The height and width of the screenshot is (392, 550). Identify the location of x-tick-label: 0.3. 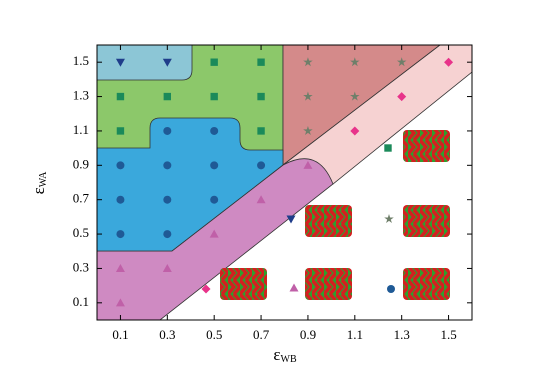
(167, 334).